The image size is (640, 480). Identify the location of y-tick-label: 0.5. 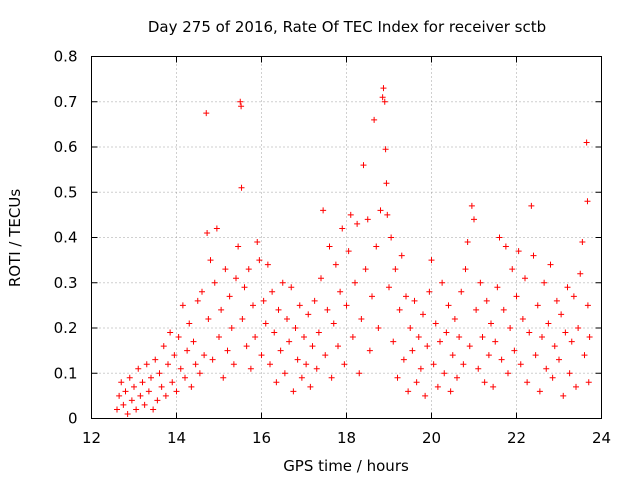
(66, 192).